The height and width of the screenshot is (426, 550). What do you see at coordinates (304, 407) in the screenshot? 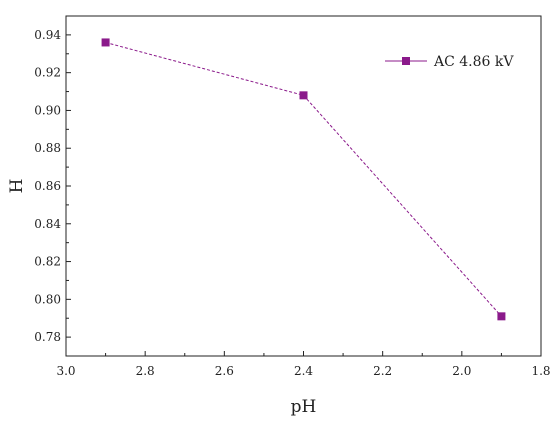
I see `x-axis-title: pH` at bounding box center [304, 407].